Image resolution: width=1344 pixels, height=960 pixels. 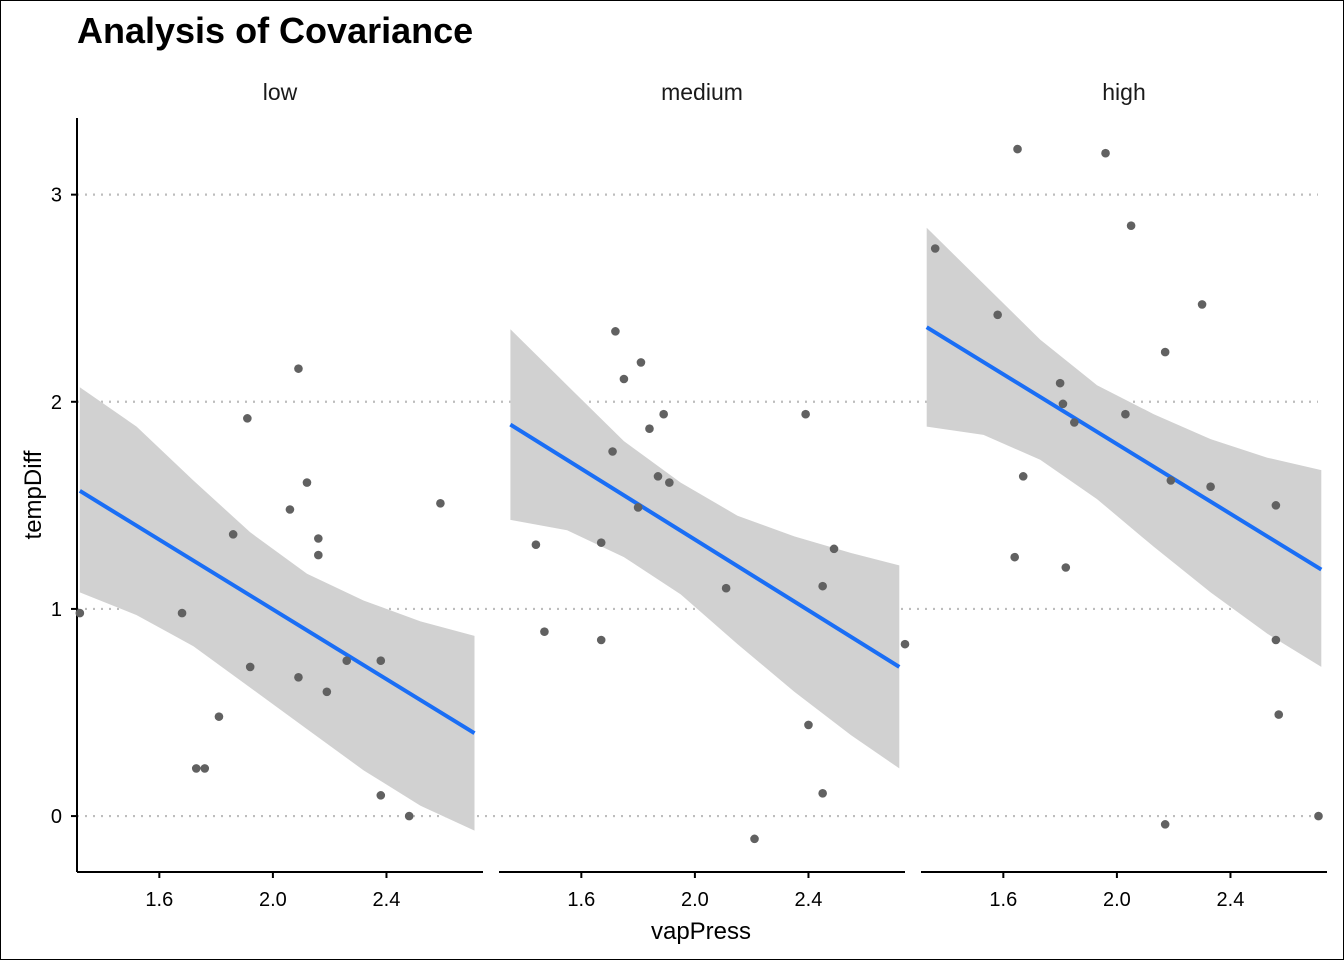 I want to click on confidence-ribbon-medium, so click(x=705, y=549).